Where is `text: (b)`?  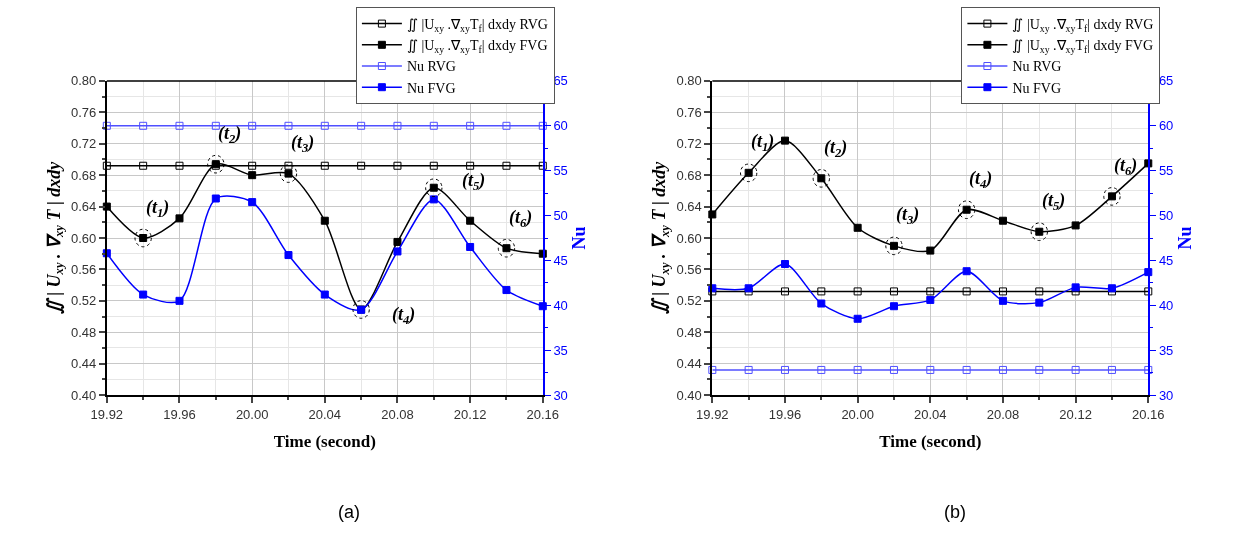
text: (b) is located at coordinates (955, 512).